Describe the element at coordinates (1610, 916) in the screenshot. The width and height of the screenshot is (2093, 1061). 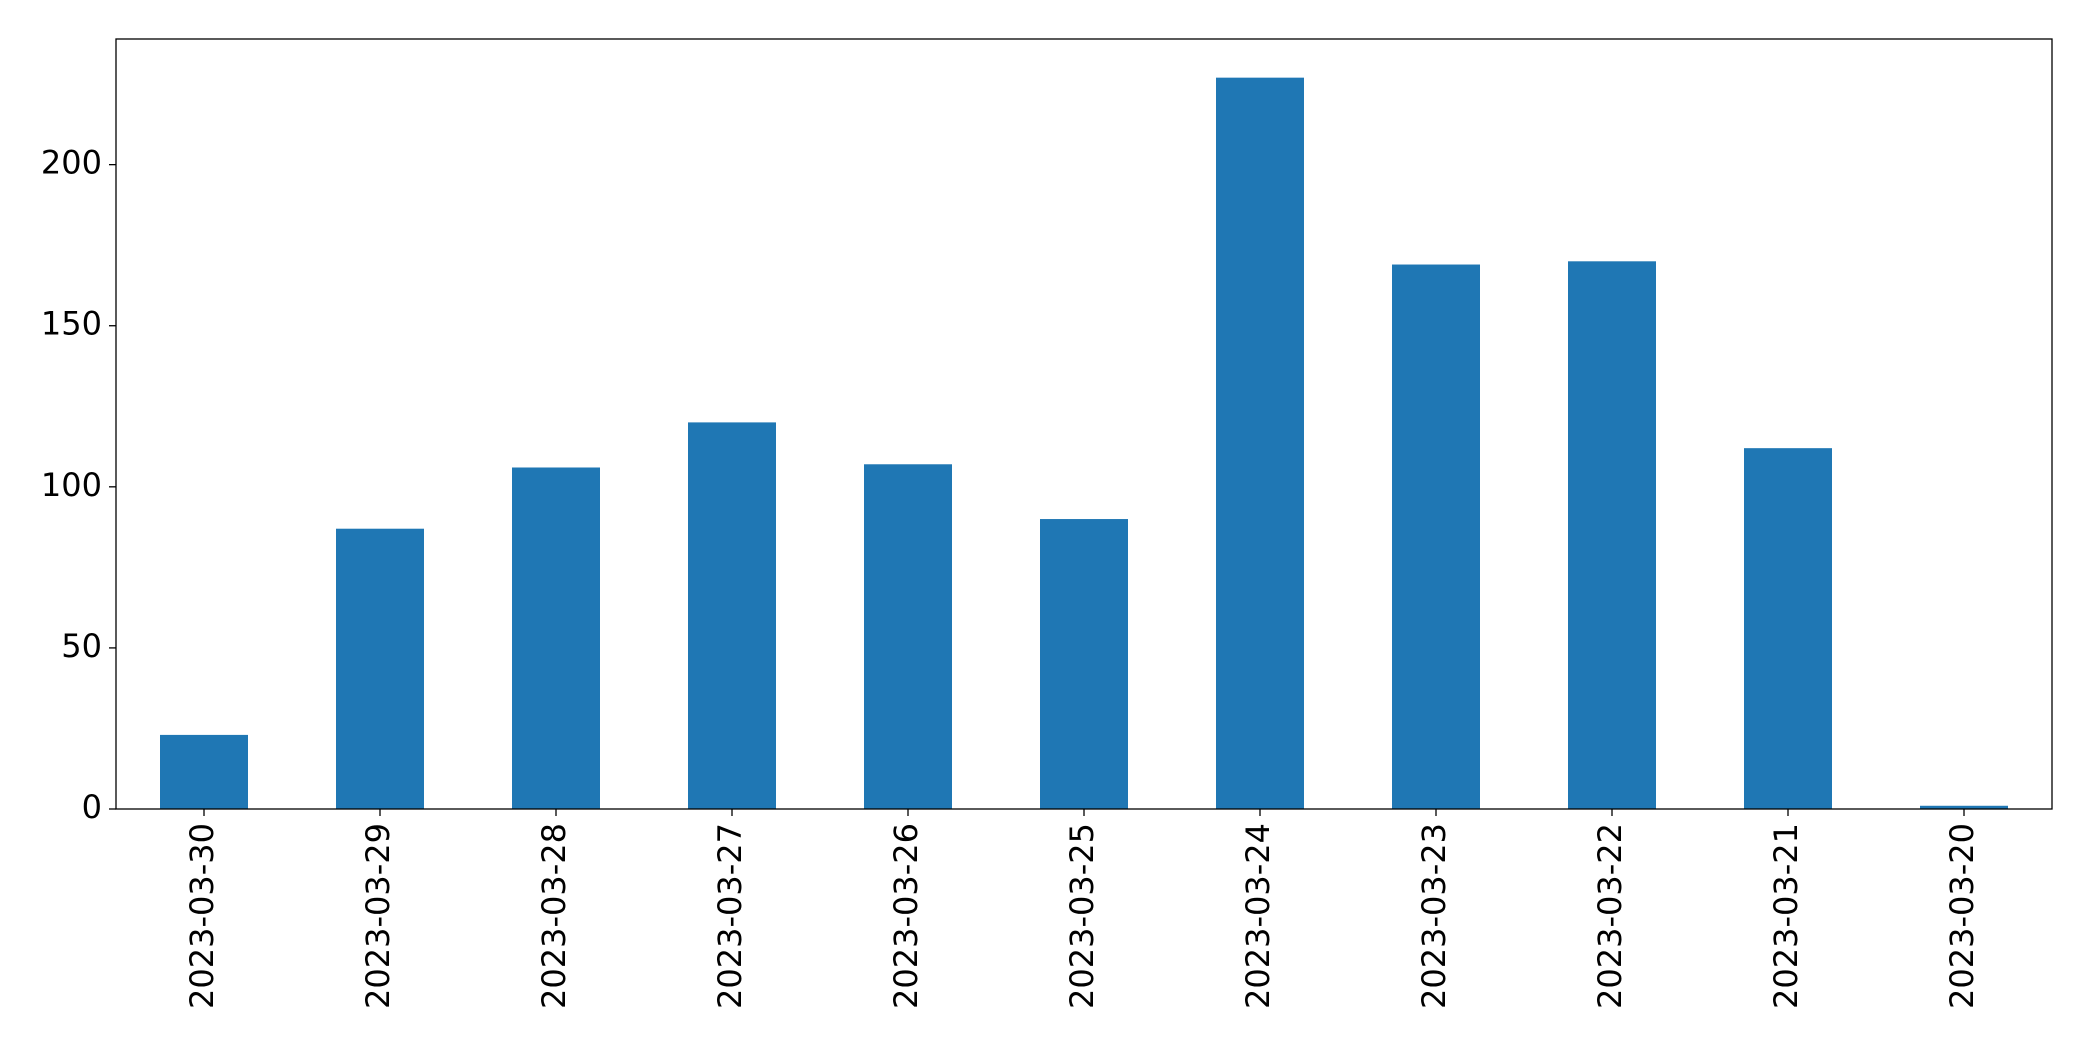
I see `x-tick-label: 2023-03-22` at that location.